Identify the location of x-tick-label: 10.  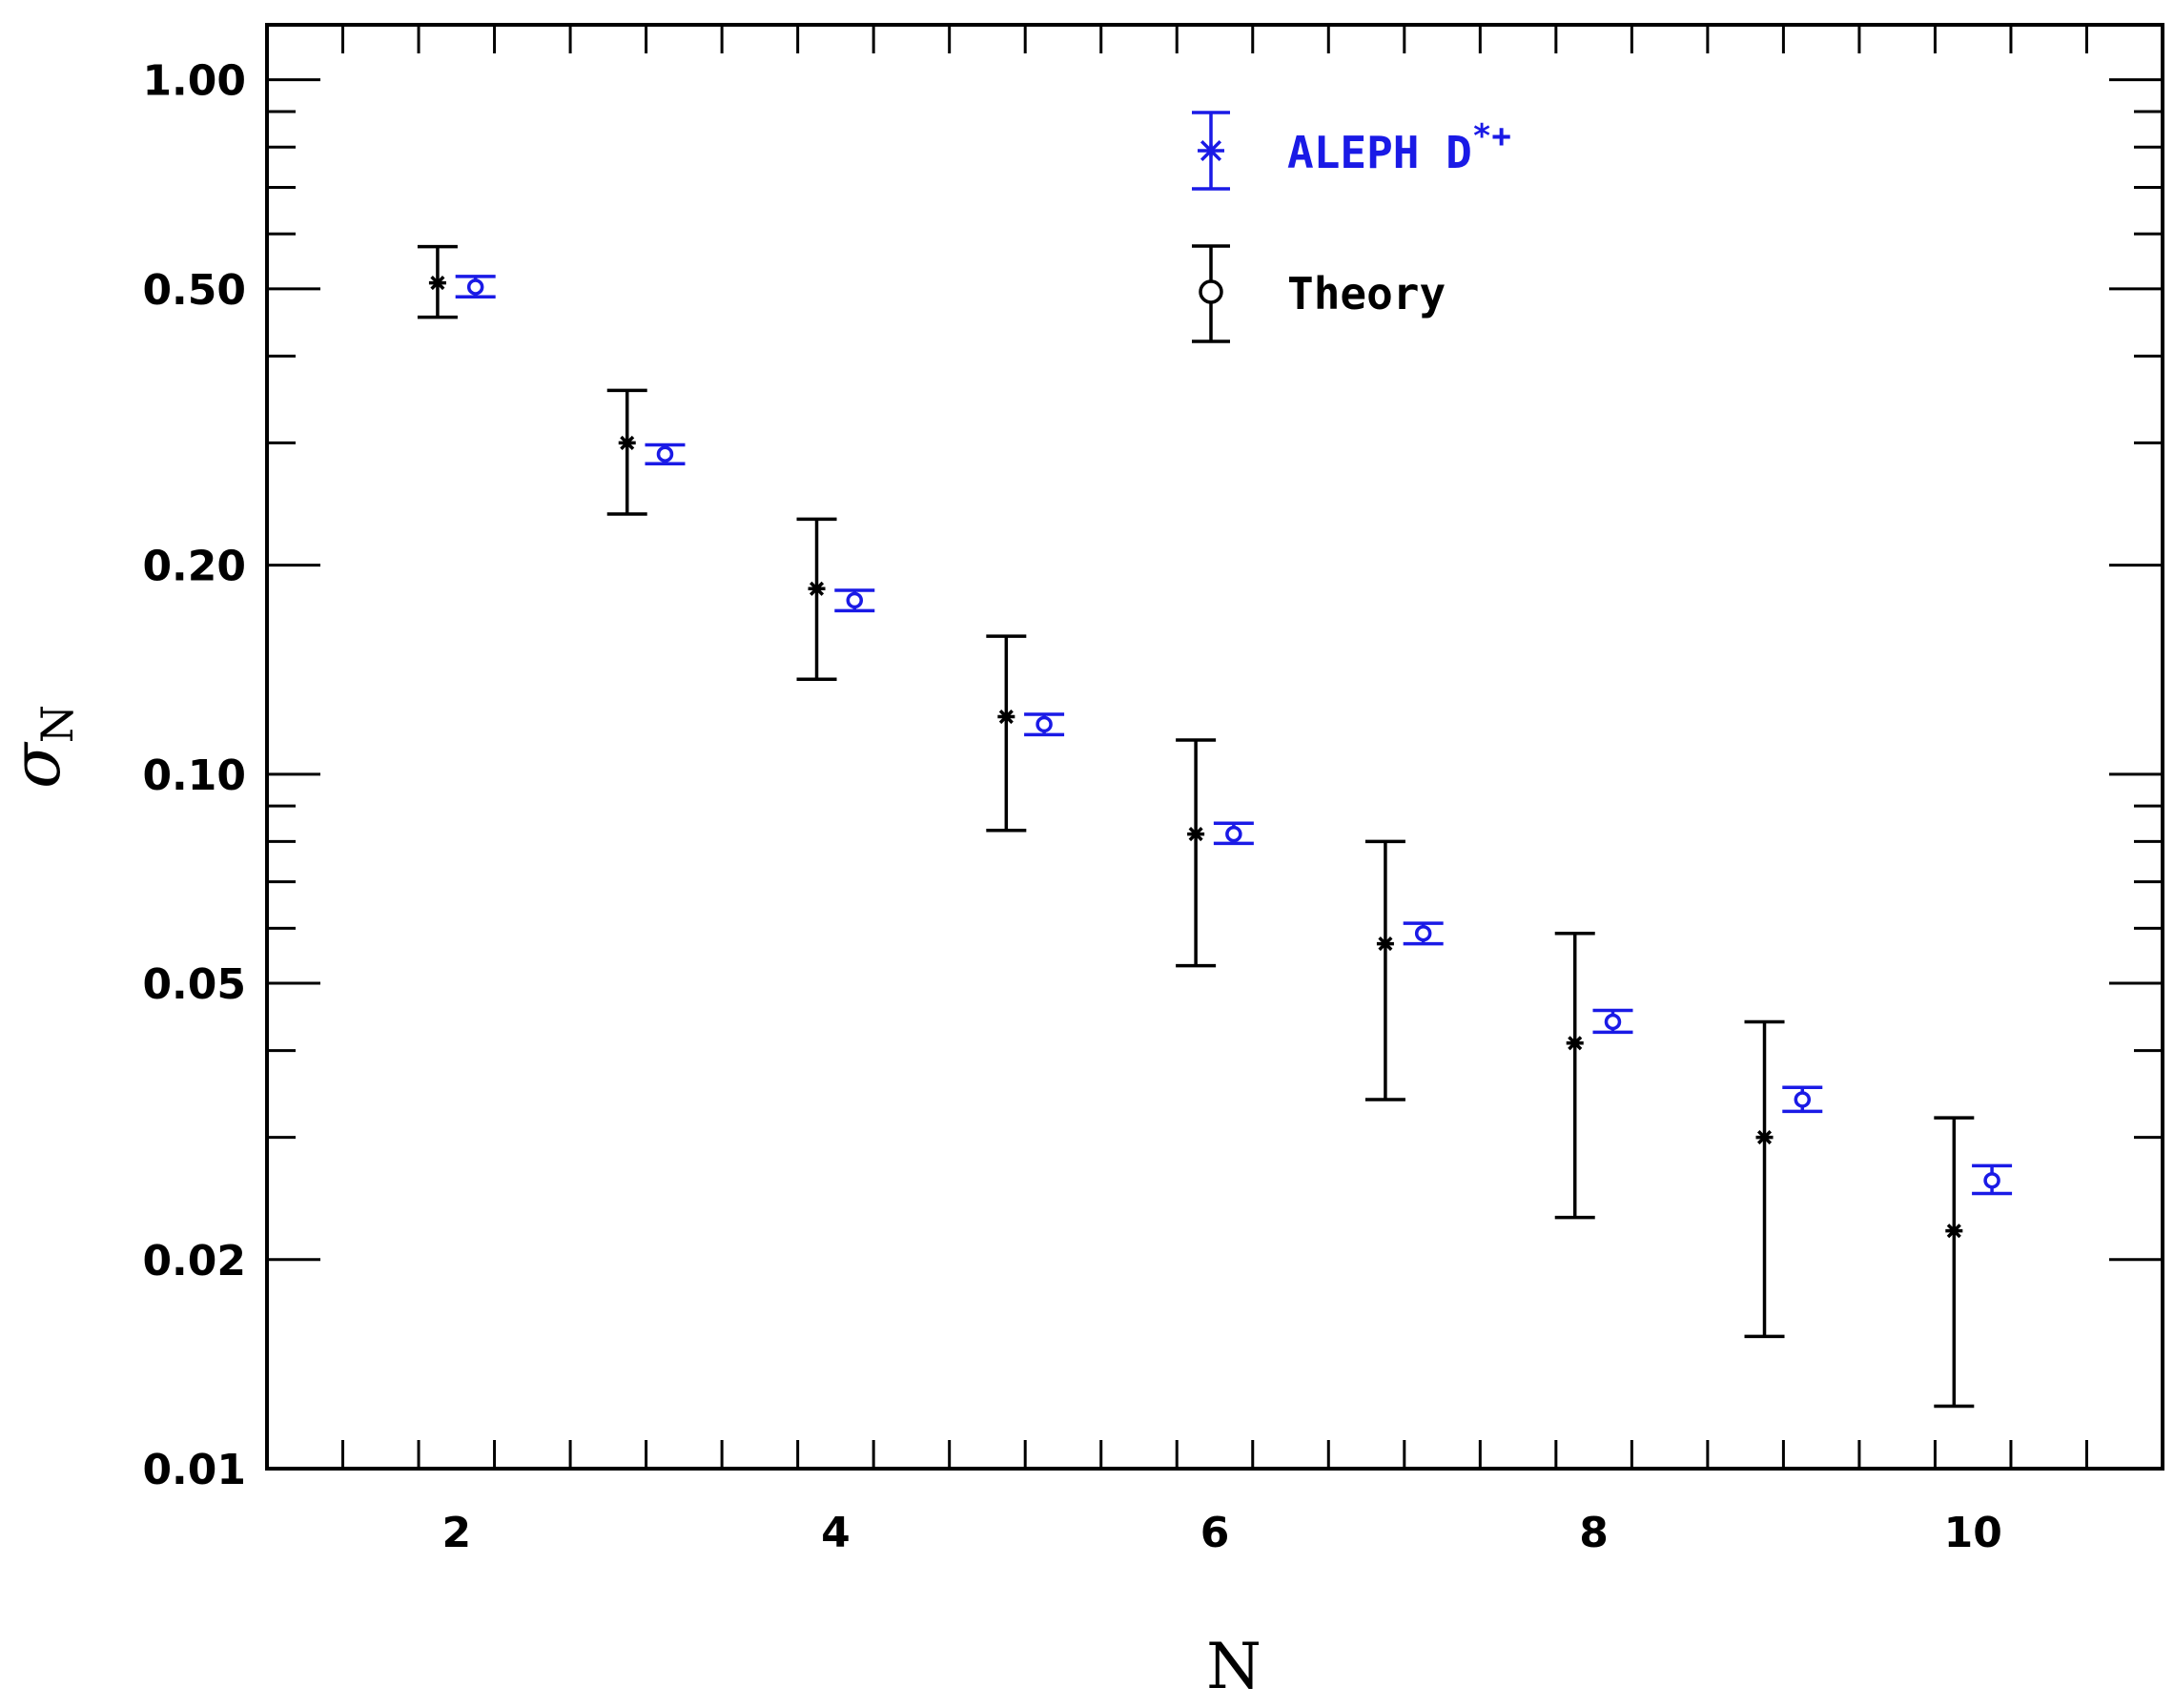
(1973, 1533).